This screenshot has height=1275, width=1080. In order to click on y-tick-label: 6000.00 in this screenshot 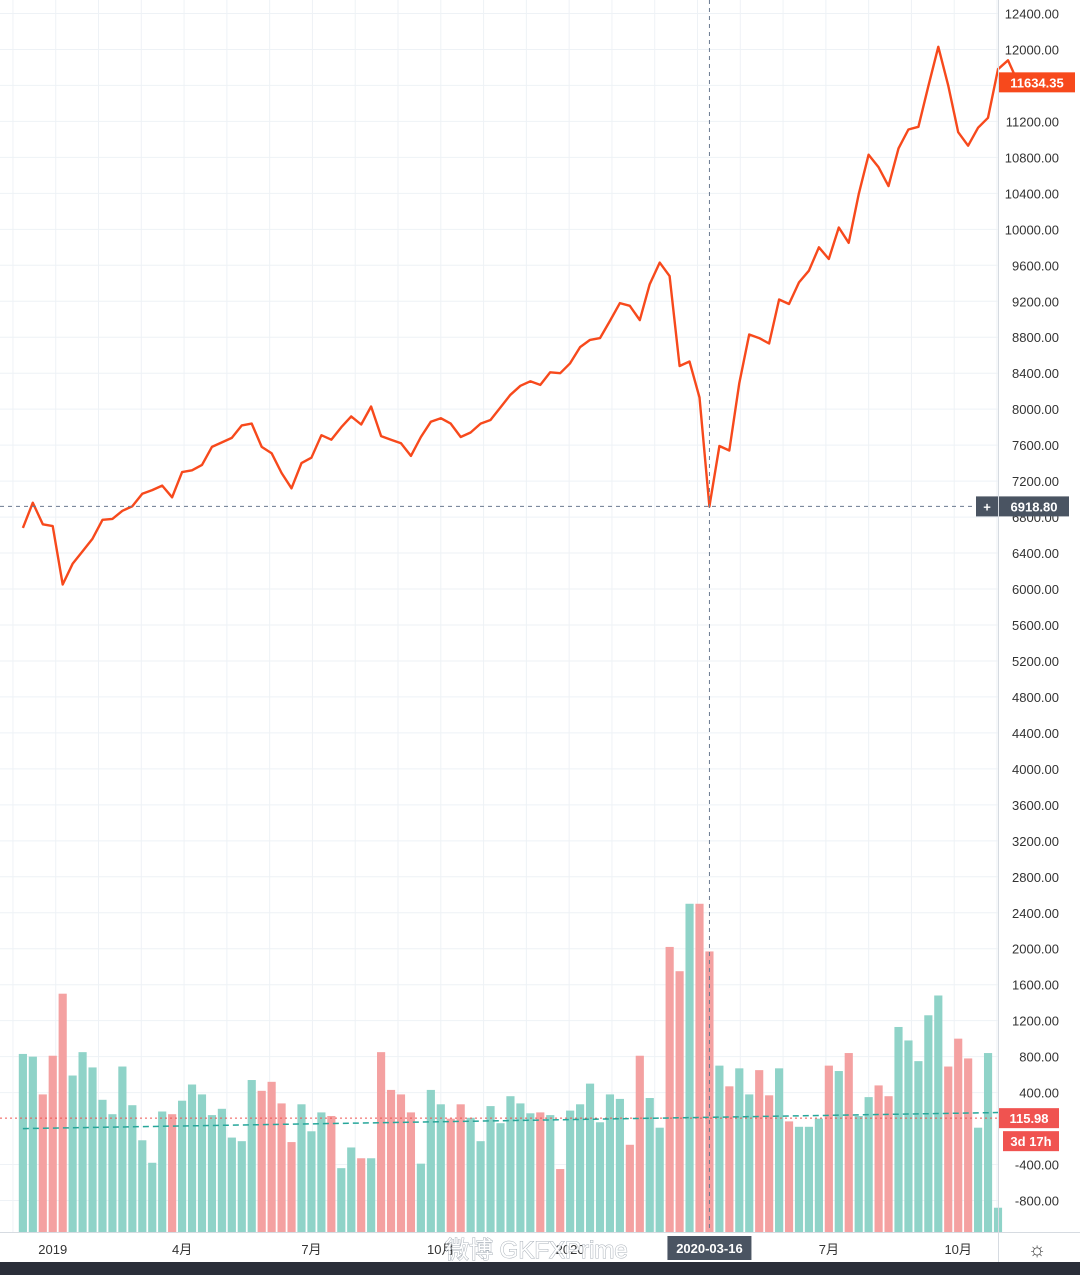, I will do `click(1035, 589)`.